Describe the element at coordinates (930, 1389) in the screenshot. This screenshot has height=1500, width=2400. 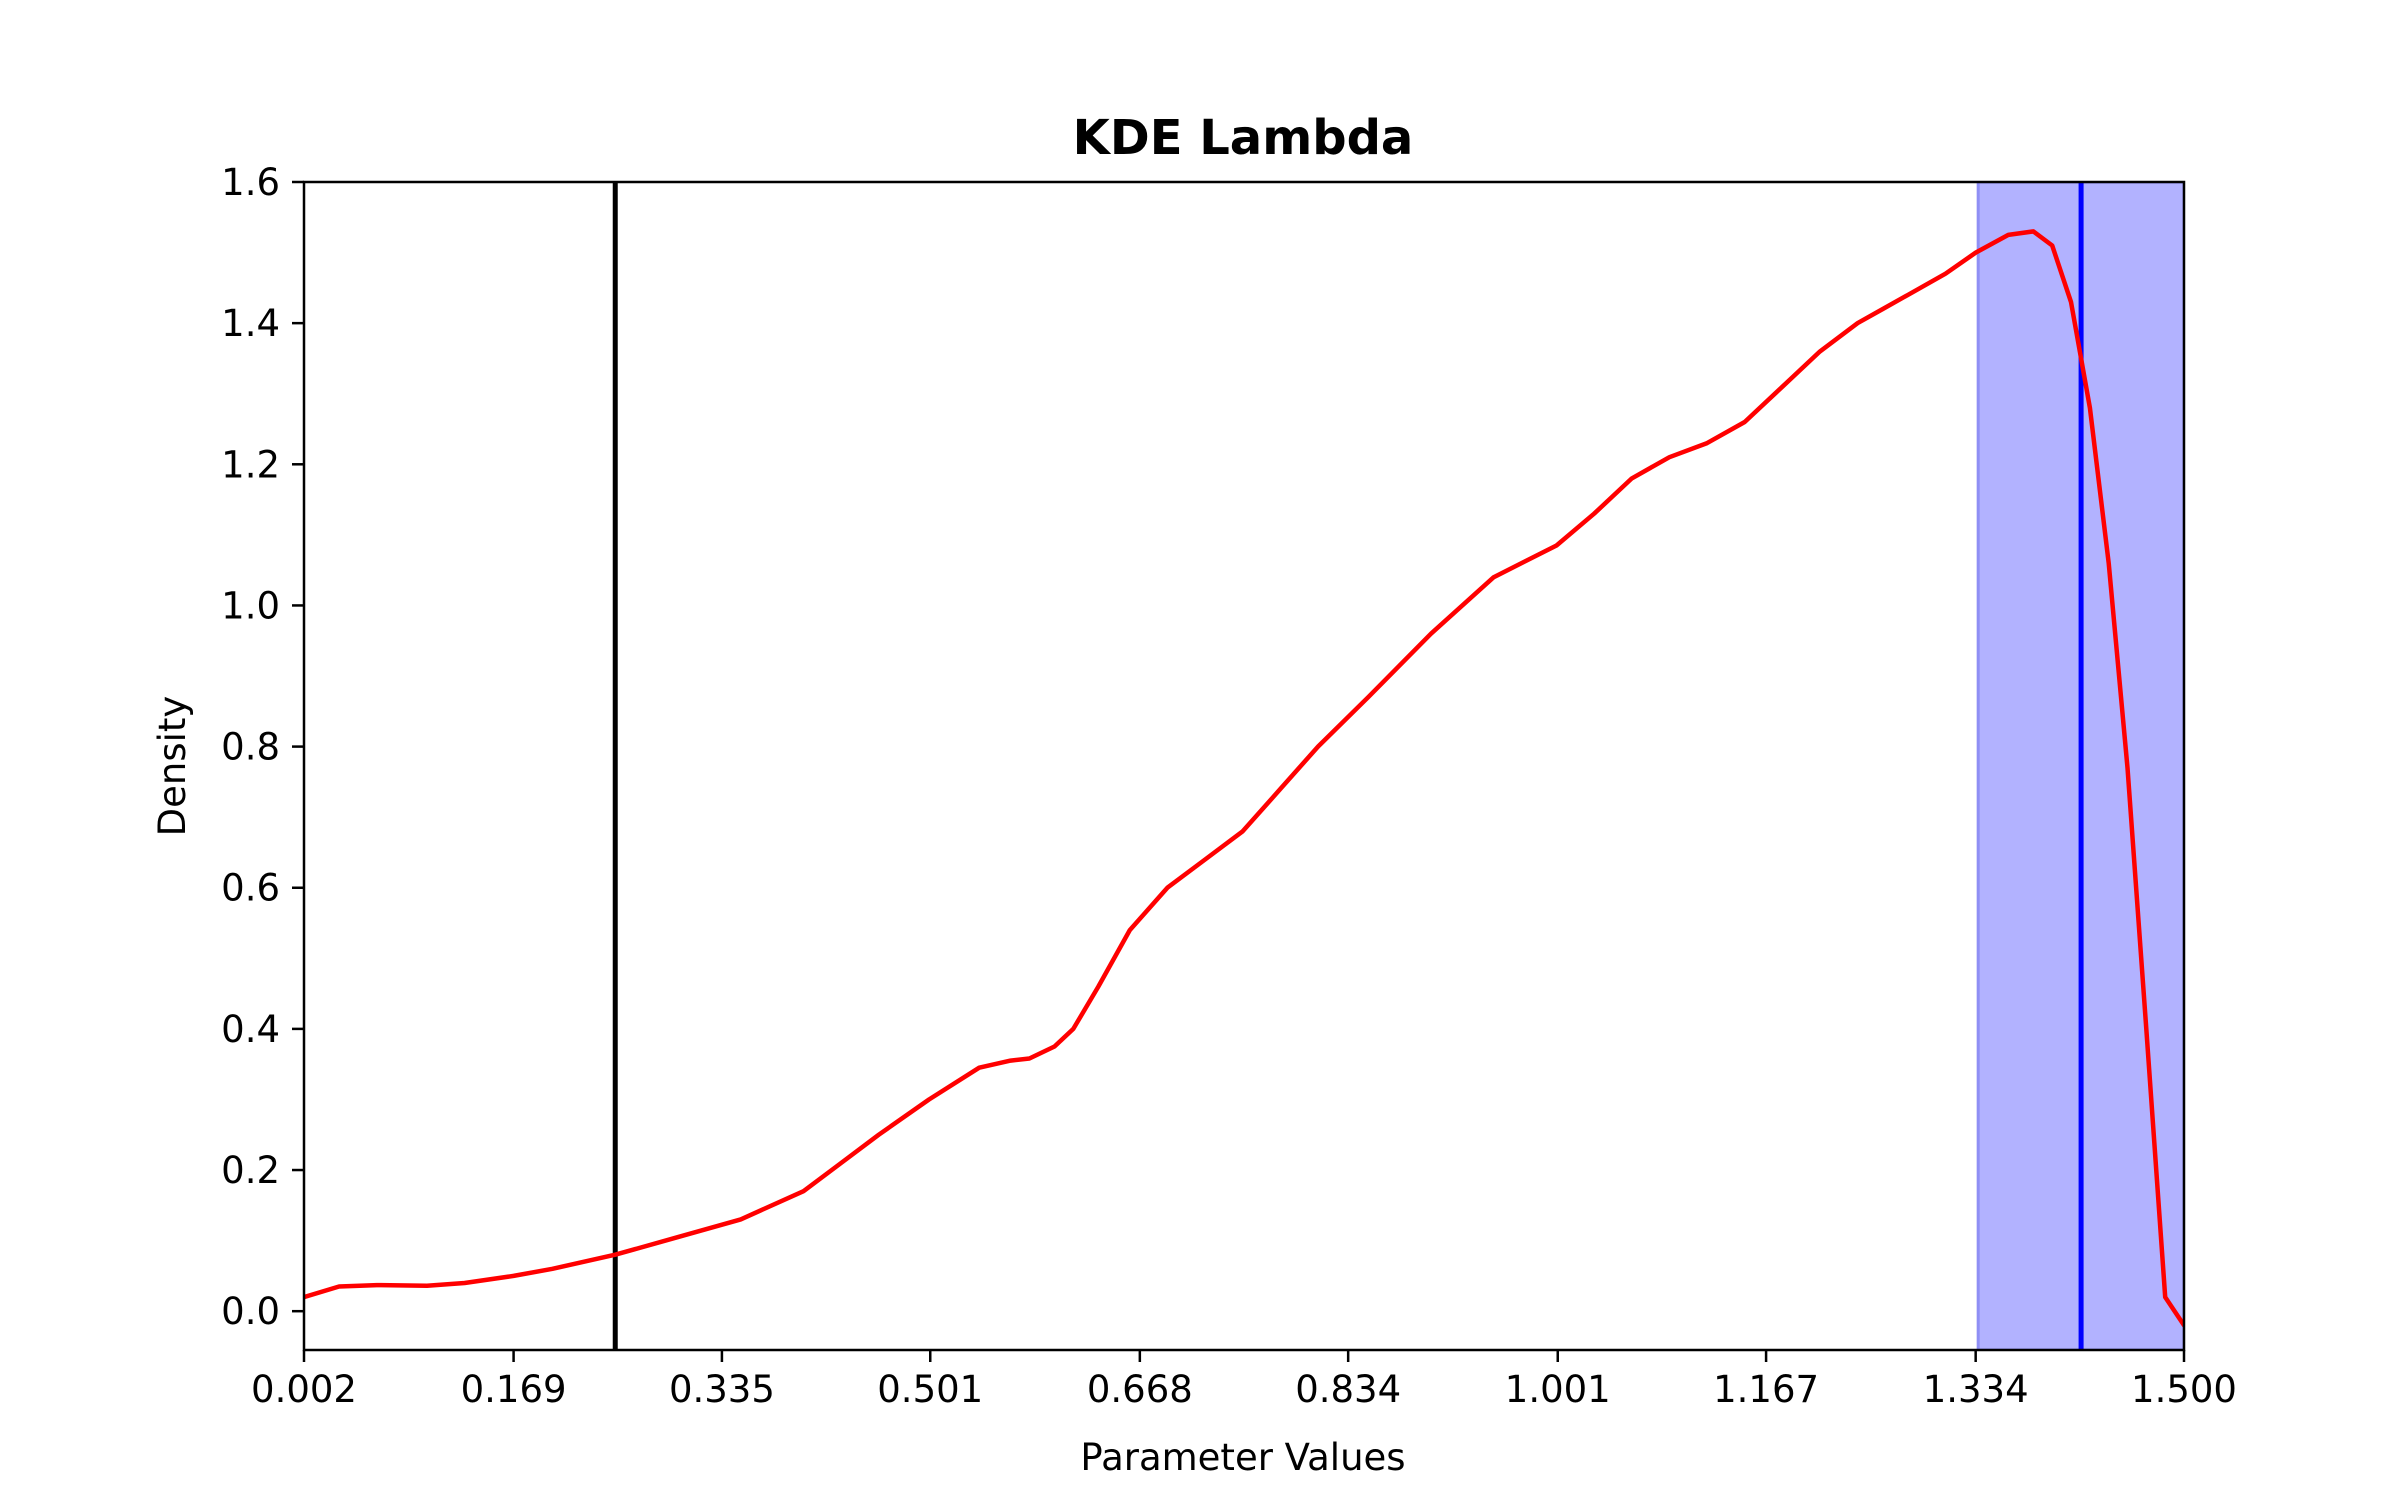
I see `x-tick-label: 0.501` at that location.